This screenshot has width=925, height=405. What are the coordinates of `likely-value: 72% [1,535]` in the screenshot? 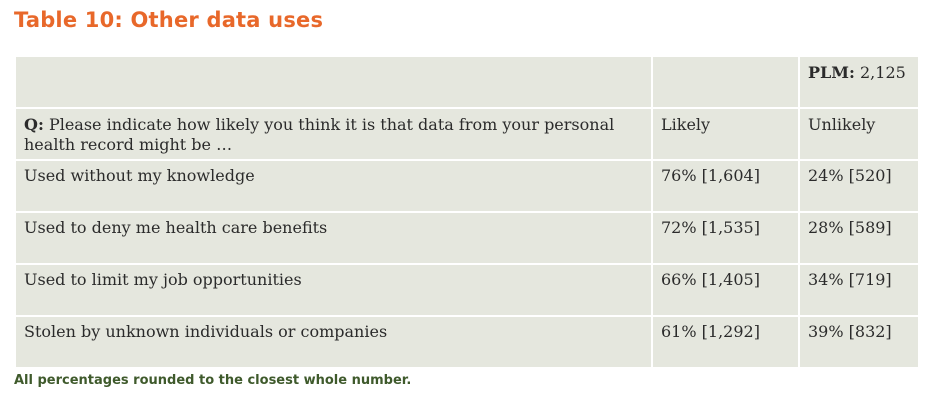 It's located at (725, 238).